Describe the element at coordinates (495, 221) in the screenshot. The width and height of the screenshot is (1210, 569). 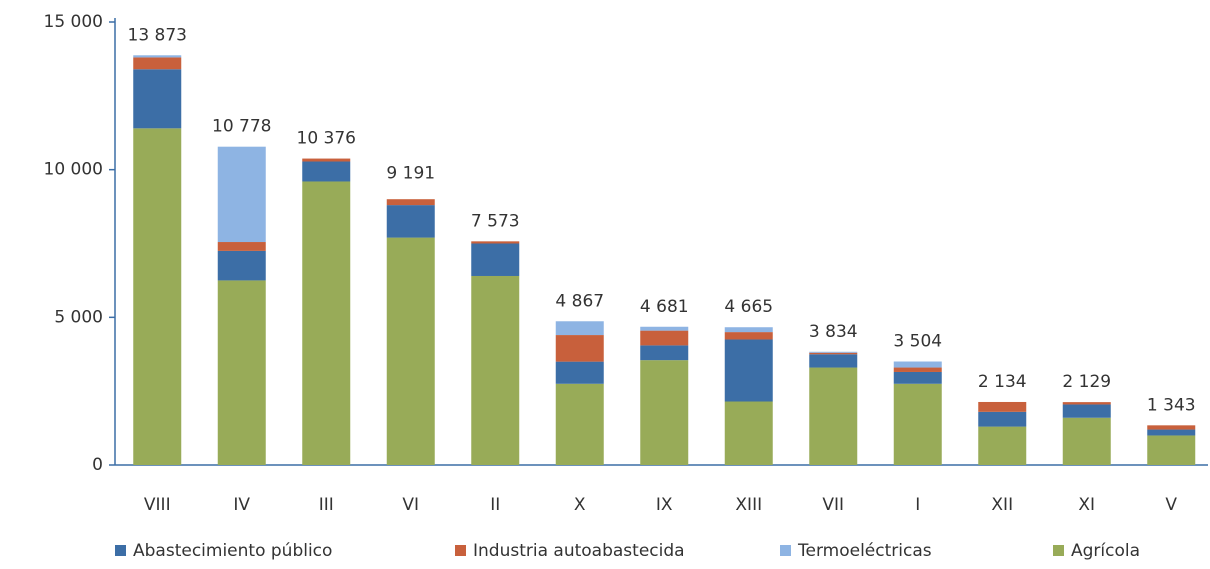
I see `total-label: 7 573` at that location.